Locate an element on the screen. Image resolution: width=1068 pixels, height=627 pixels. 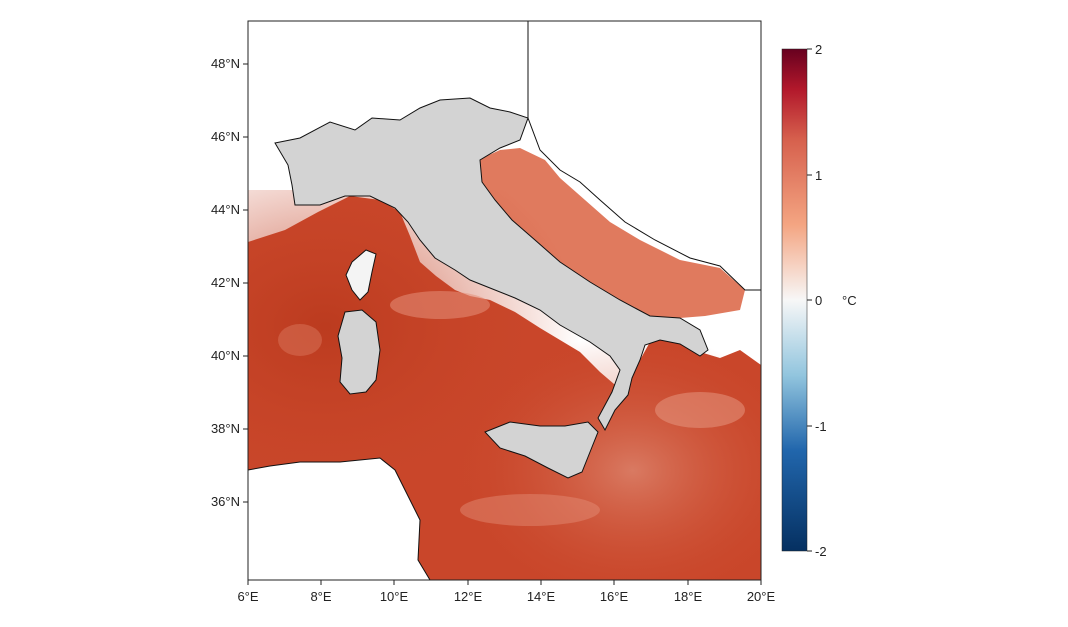
colorbar-tick-label: 0 is located at coordinates (818, 300).